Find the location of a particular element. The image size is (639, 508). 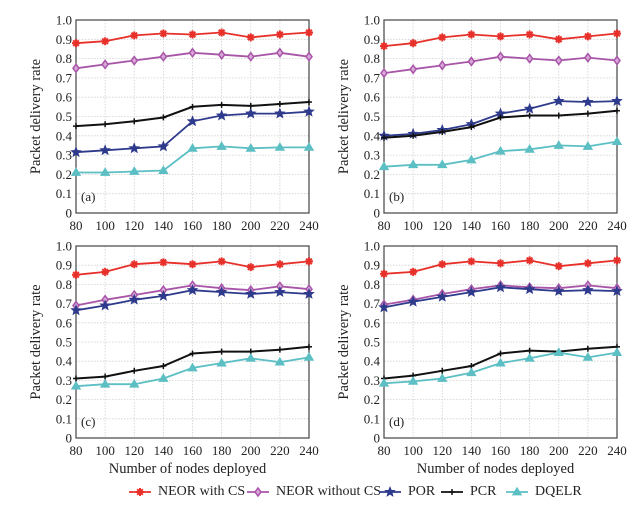

legend-item-neor-without-cs: NEOR without CS is located at coordinates (313, 492).